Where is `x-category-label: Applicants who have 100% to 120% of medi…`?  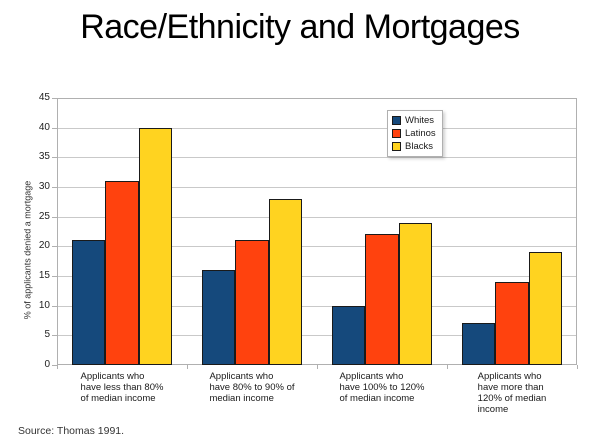 x-category-label: Applicants who have 100% to 120% of medi… is located at coordinates (382, 387).